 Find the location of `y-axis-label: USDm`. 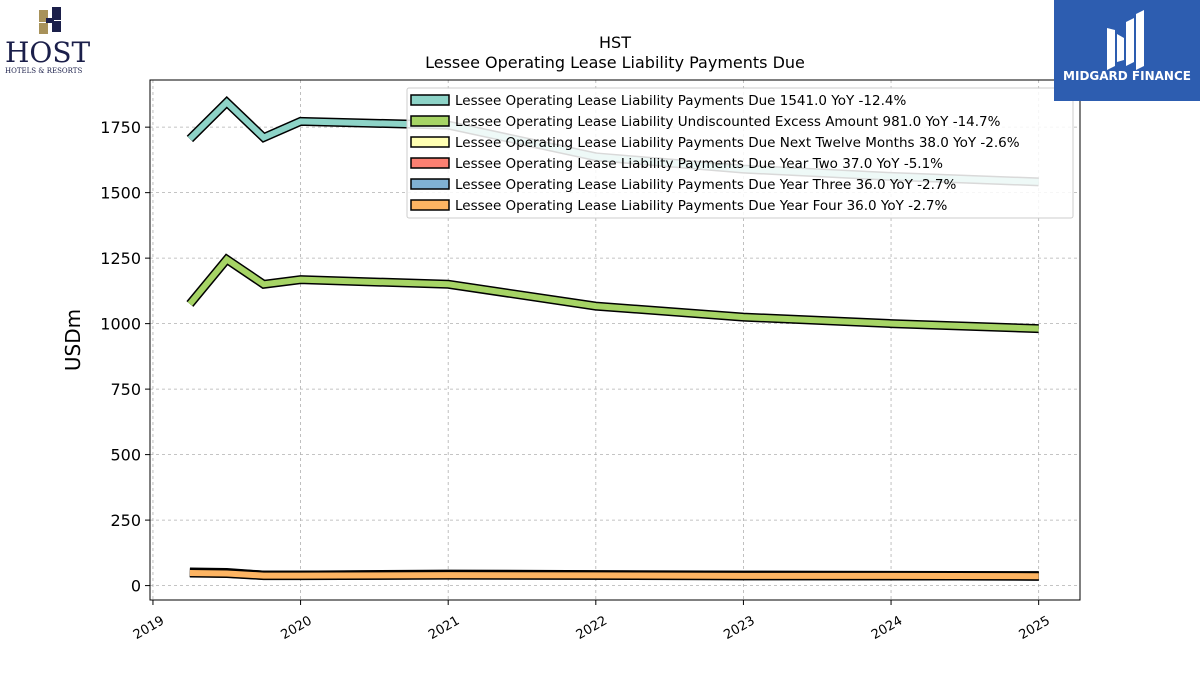

y-axis-label: USDm is located at coordinates (73, 340).